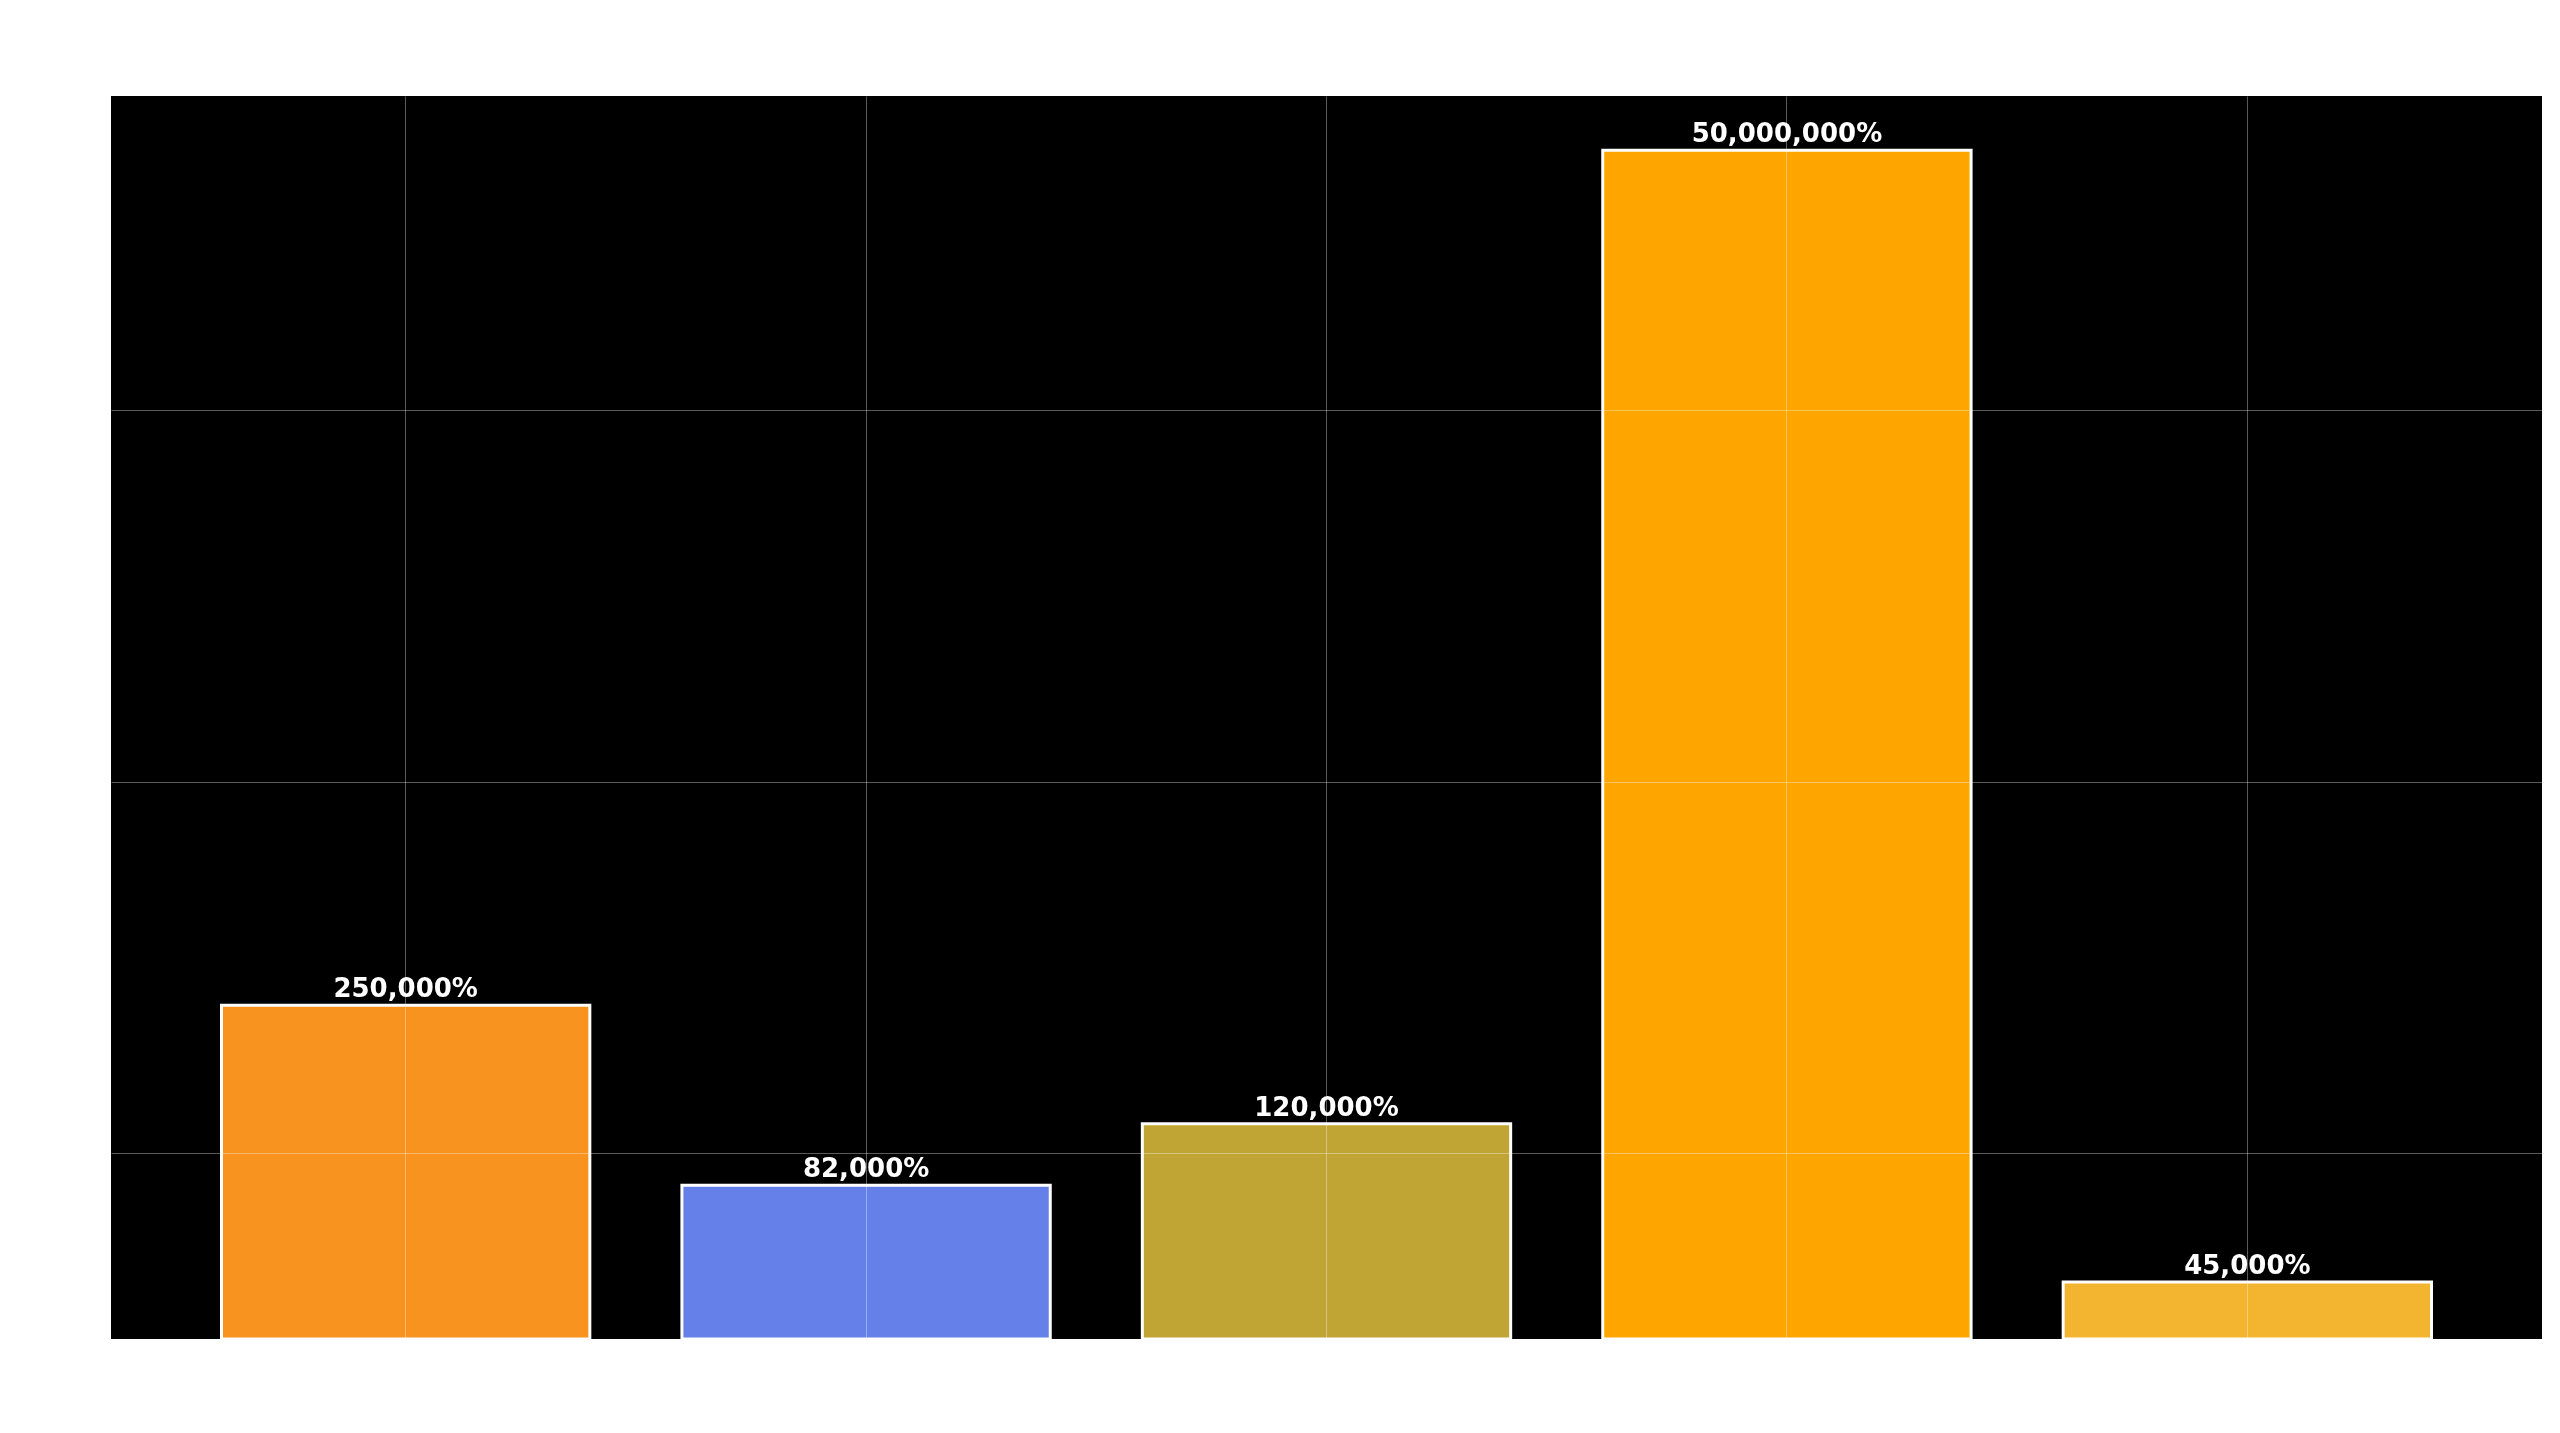 This screenshot has height=1433, width=2560. Describe the element at coordinates (1787, 133) in the screenshot. I see `data-label: 50,000,000%` at that location.